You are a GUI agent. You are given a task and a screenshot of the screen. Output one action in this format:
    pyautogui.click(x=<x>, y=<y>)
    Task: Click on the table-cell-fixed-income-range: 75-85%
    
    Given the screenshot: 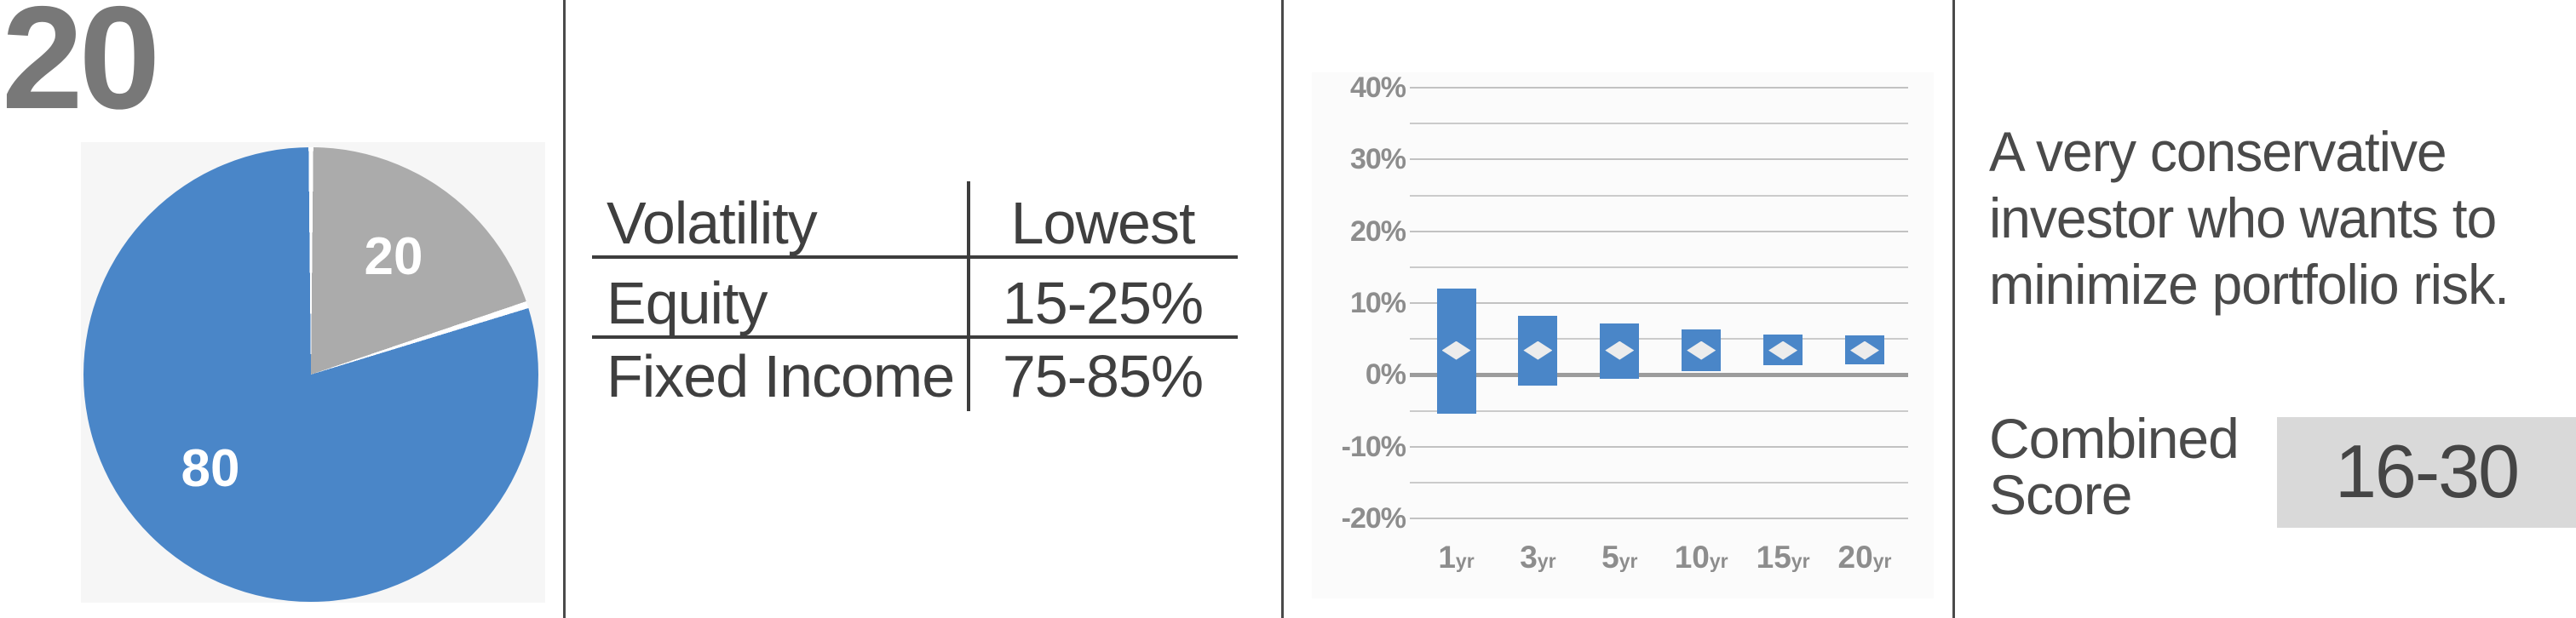 What is the action you would take?
    pyautogui.click(x=1103, y=376)
    